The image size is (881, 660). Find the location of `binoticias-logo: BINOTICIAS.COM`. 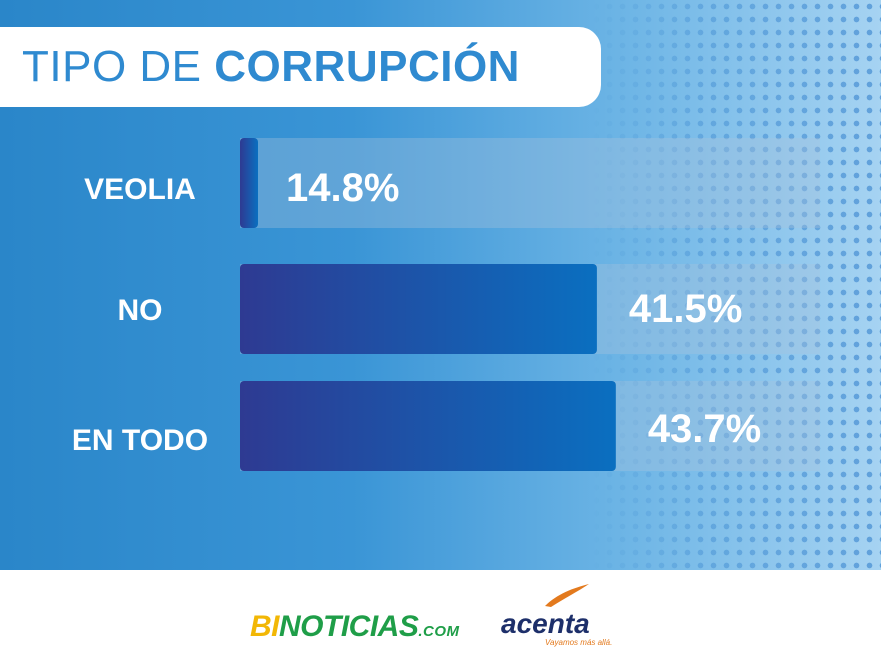

binoticias-logo: BINOTICIAS.COM is located at coordinates (355, 627).